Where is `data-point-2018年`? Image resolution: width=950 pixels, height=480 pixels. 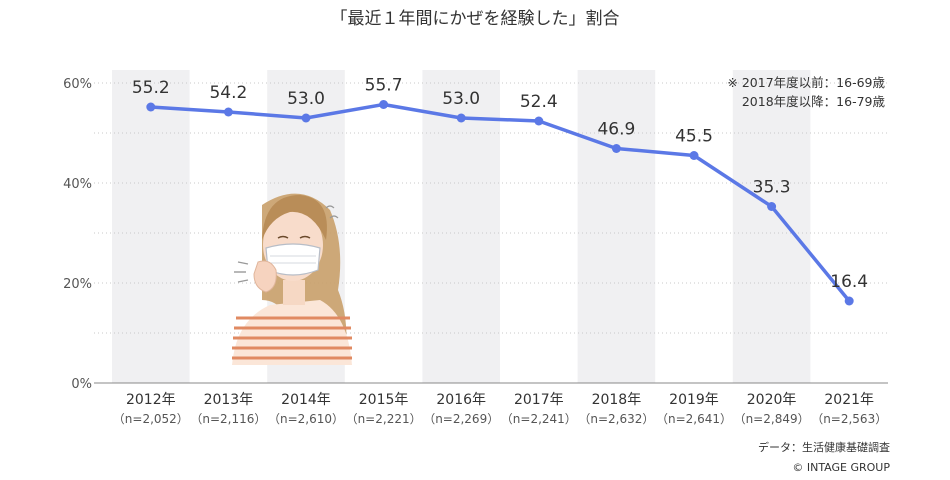 data-point-2018年 is located at coordinates (616, 148).